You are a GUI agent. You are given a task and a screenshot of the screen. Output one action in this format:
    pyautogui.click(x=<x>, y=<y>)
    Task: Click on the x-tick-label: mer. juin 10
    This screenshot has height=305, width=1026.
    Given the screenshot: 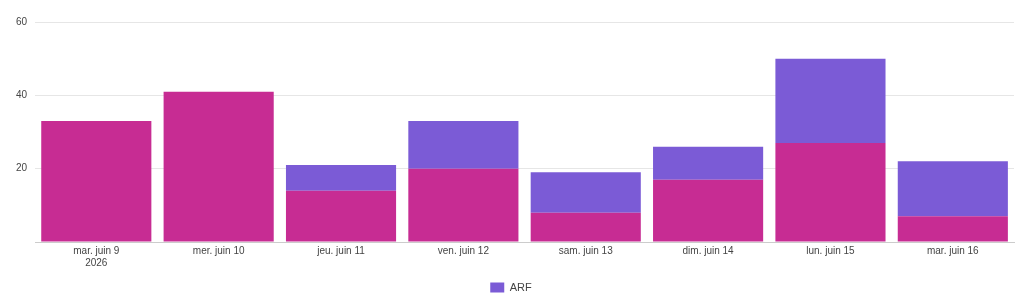 What is the action you would take?
    pyautogui.click(x=218, y=250)
    